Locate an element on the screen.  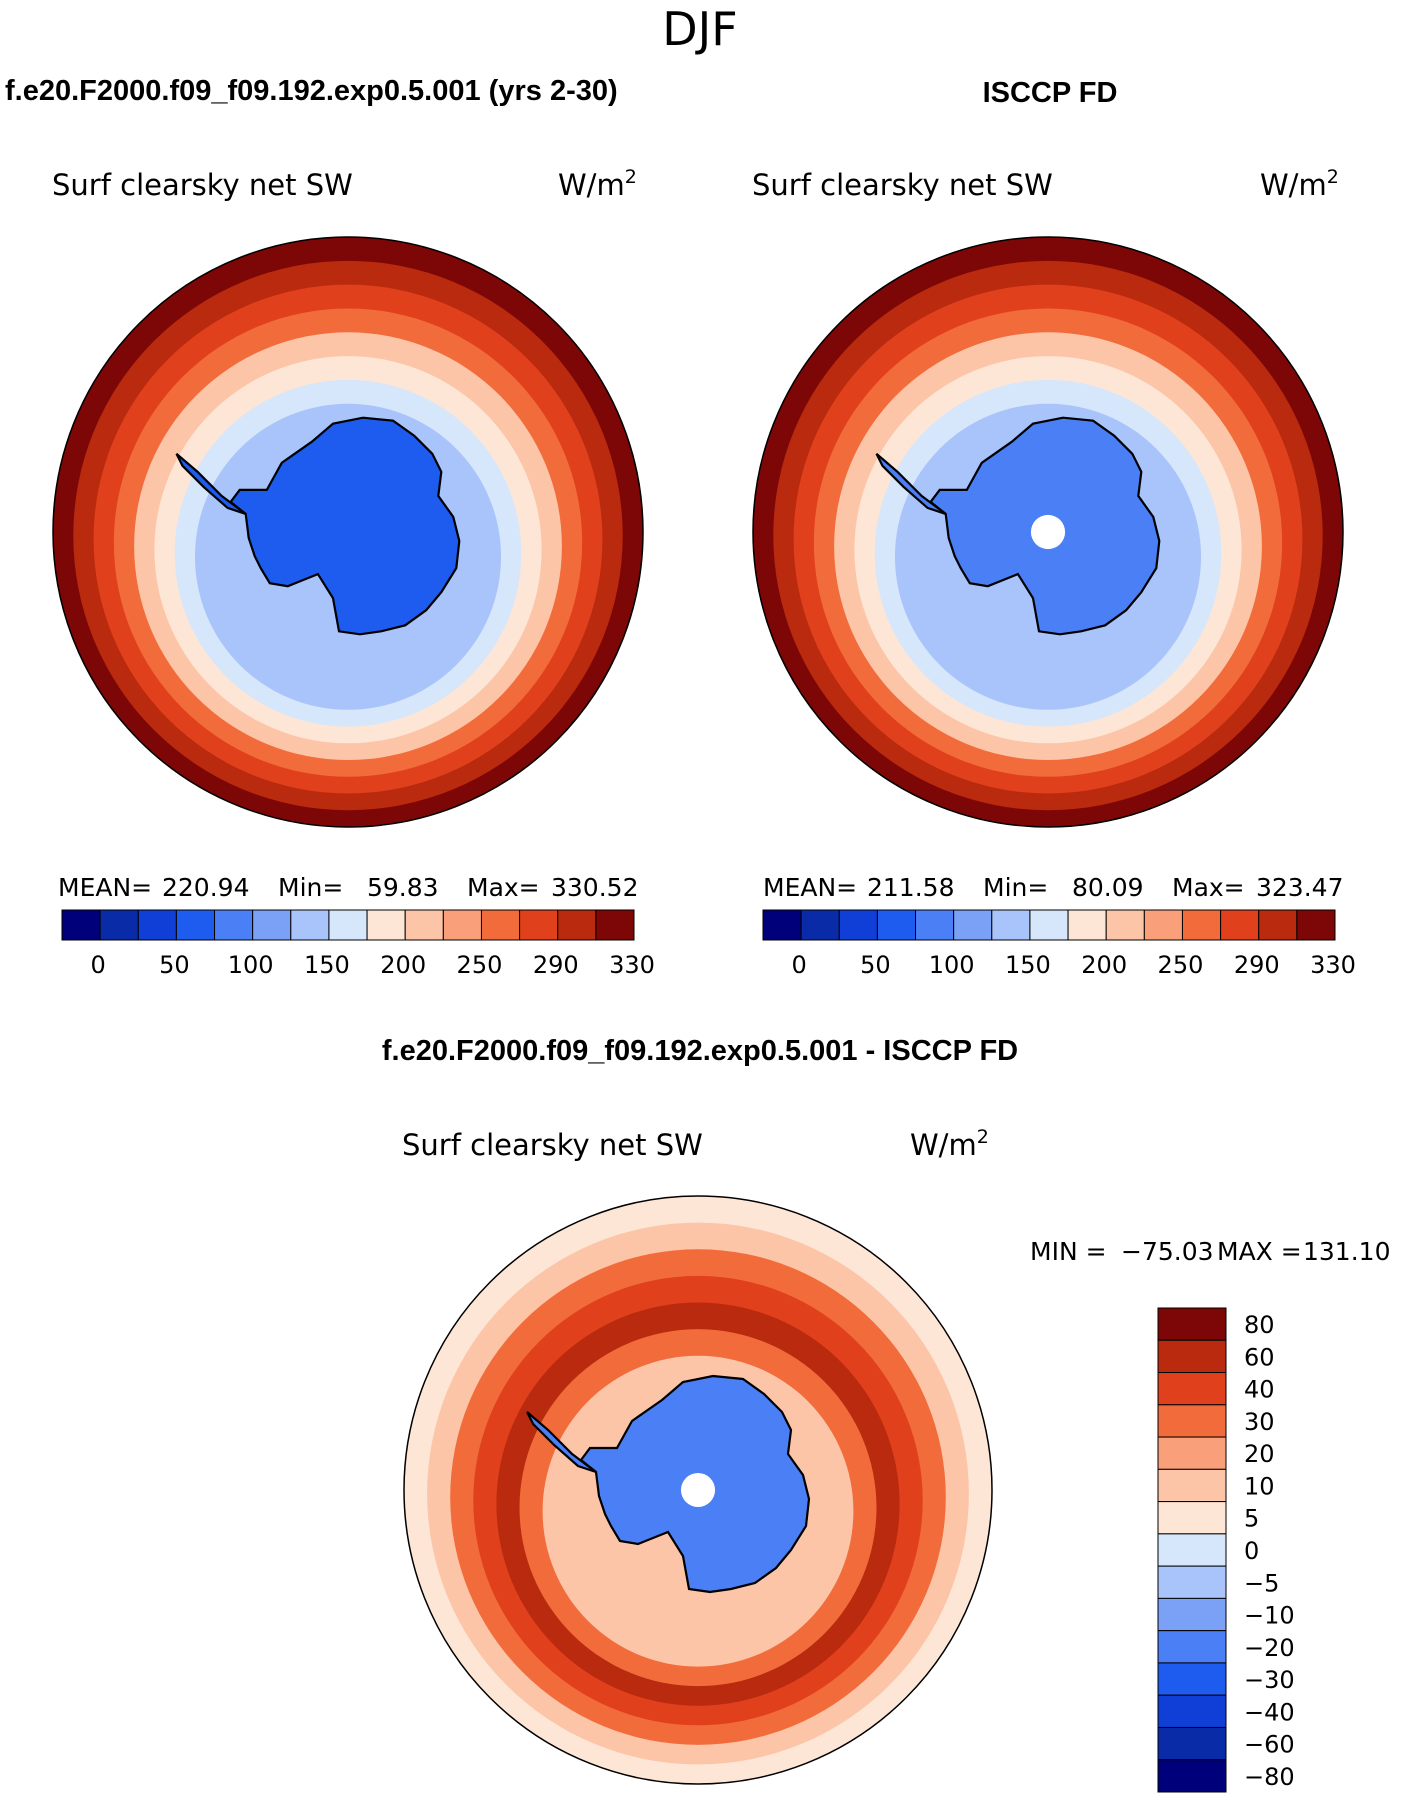
right-variable-label: Surf clearsky net SW is located at coordinates (902, 185).